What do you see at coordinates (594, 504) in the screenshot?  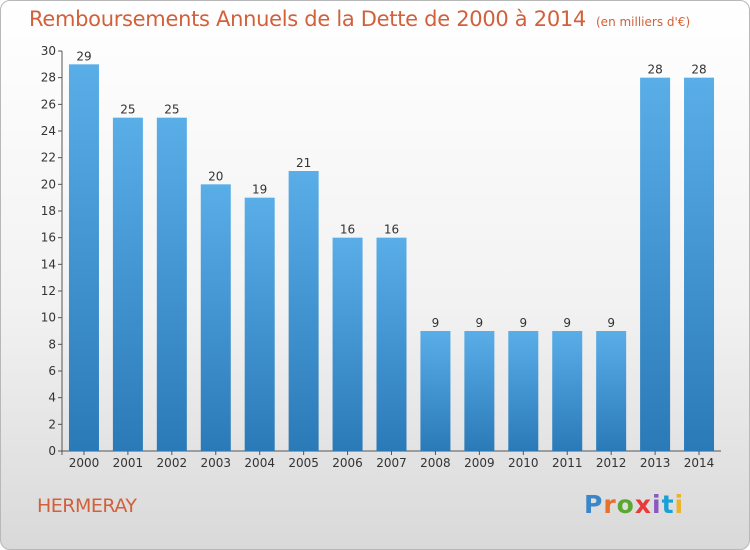 I see `logo-letter: P` at bounding box center [594, 504].